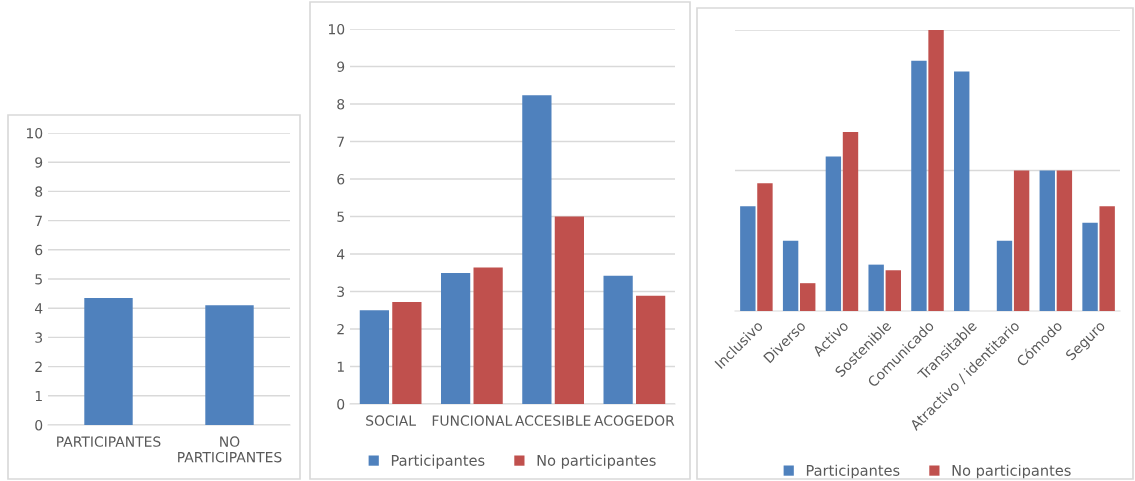 The width and height of the screenshot is (1135, 481). I want to click on x-tick-label: ACCESIBLE, so click(553, 420).